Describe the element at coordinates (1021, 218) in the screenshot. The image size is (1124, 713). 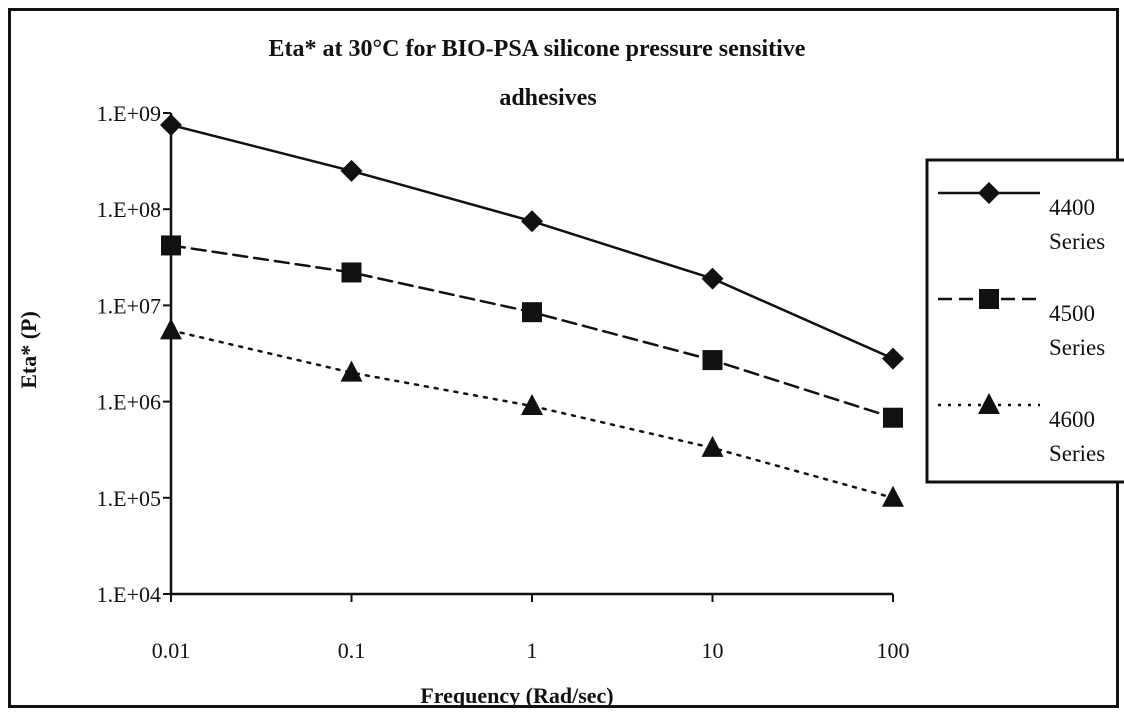
I see `legend-item-4400: 4400 Series` at that location.